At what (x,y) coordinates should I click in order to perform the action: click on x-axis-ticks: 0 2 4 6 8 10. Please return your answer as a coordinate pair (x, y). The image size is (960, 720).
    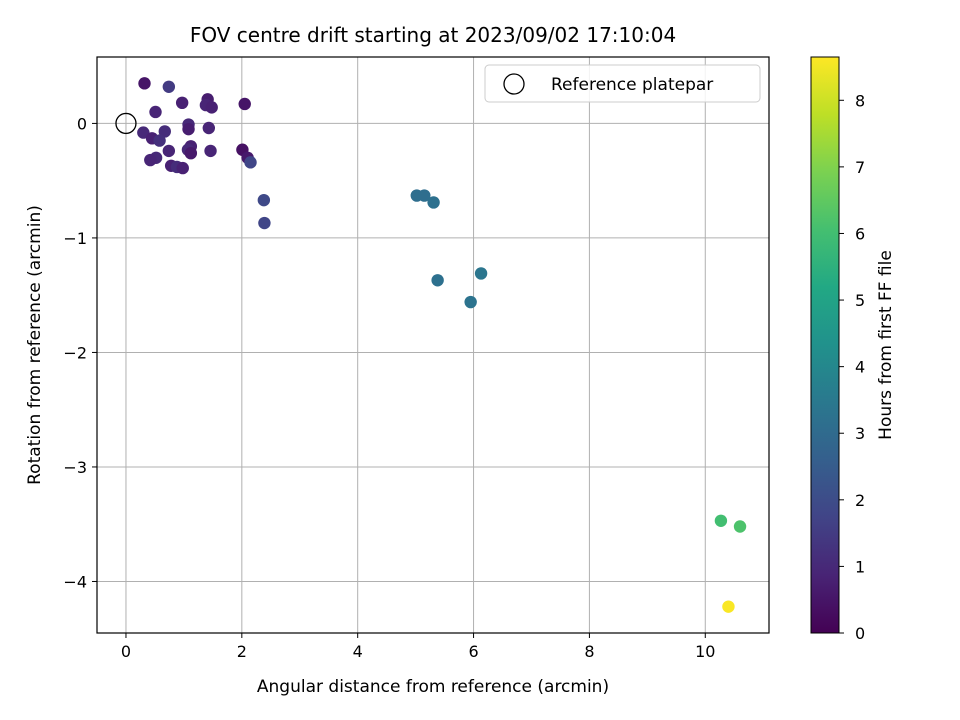
    Looking at the image, I should click on (418, 647).